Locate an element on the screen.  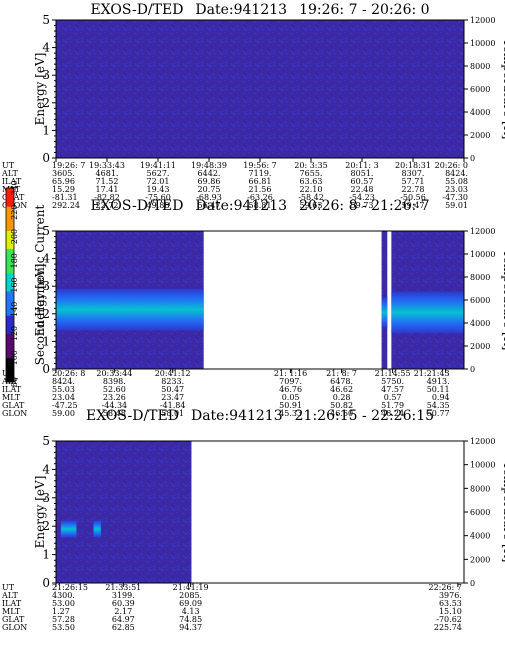
ephemeris-value: 19:56: 7 is located at coordinates (259, 165).